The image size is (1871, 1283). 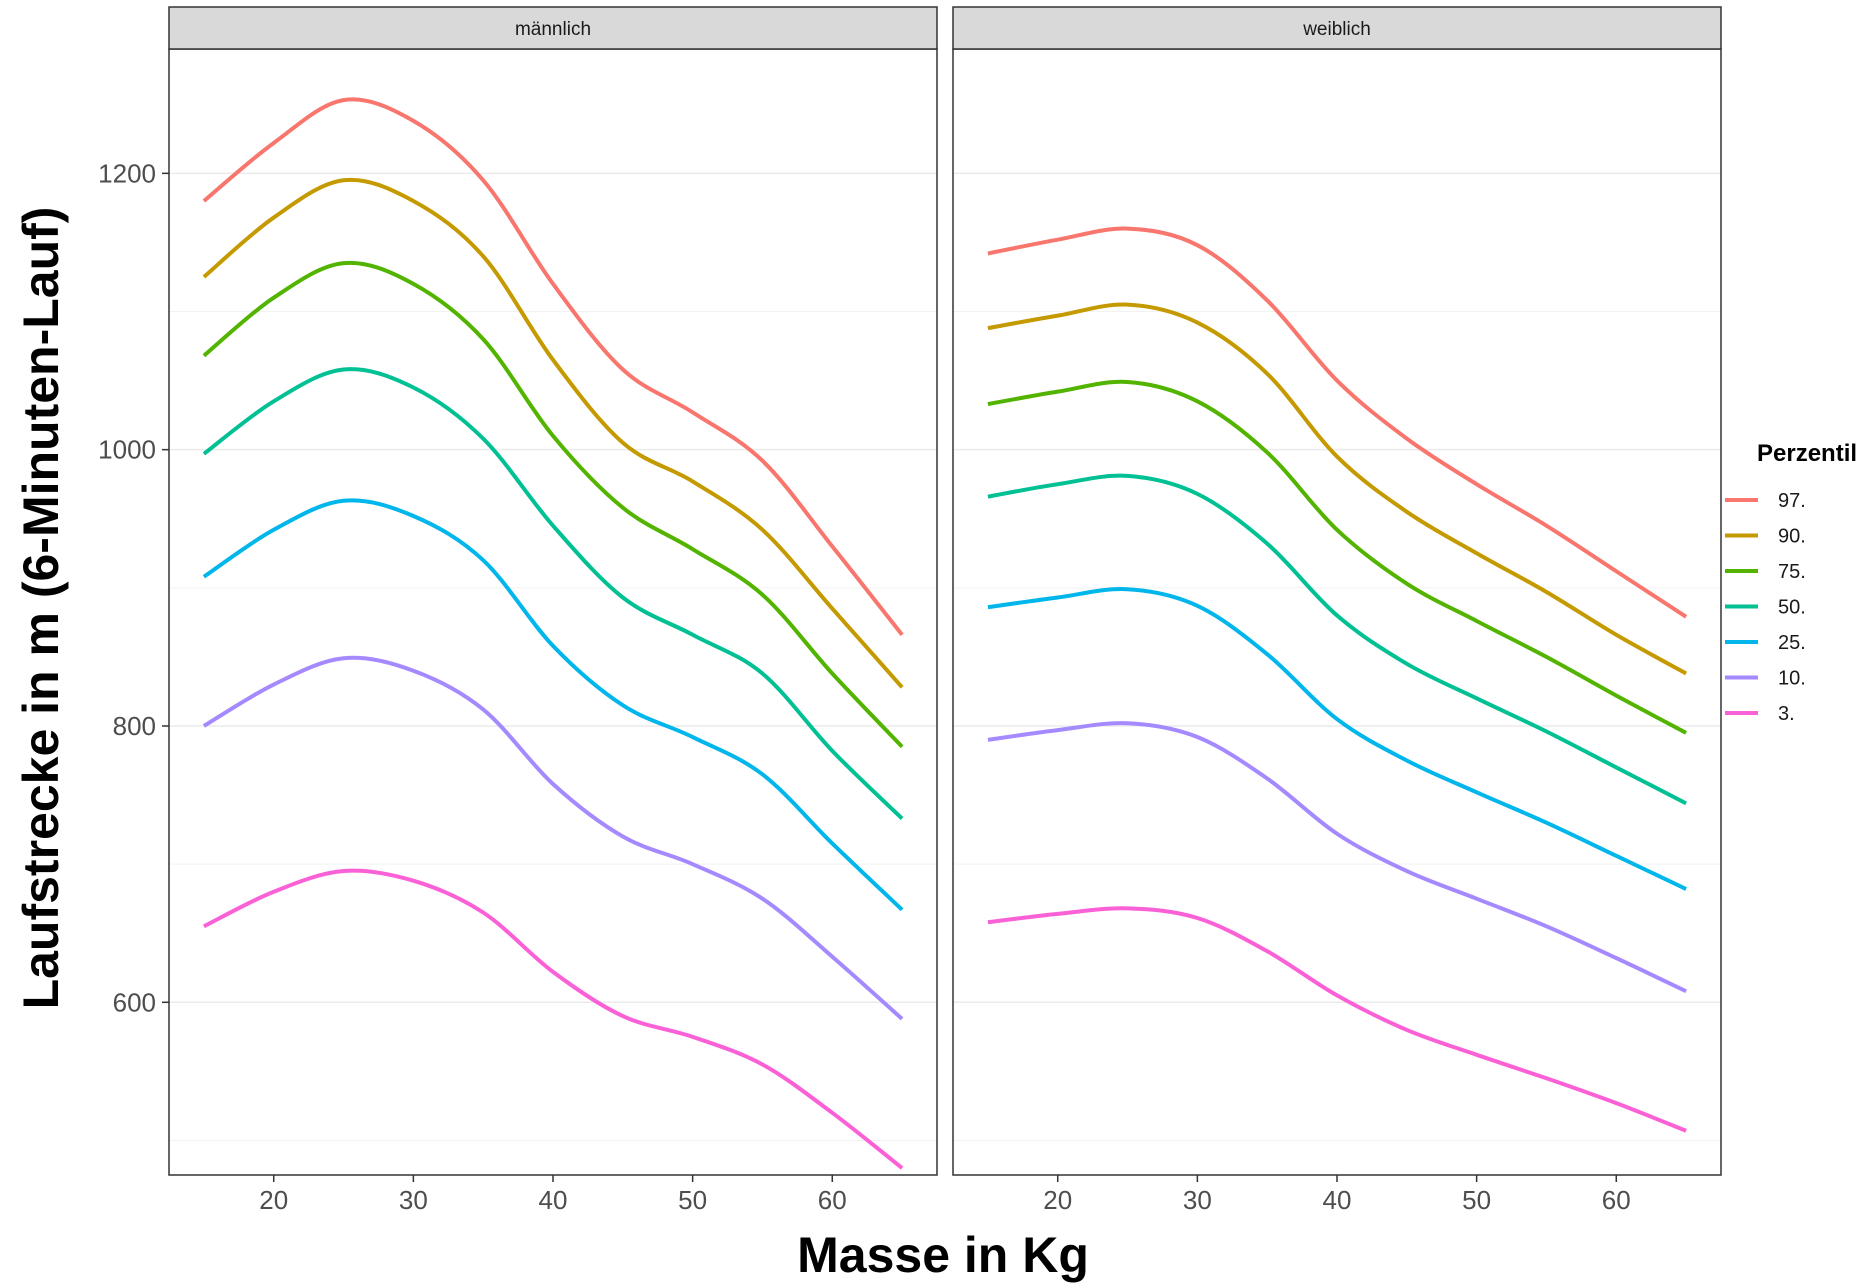 I want to click on y-tick-label: 800, so click(x=134, y=726).